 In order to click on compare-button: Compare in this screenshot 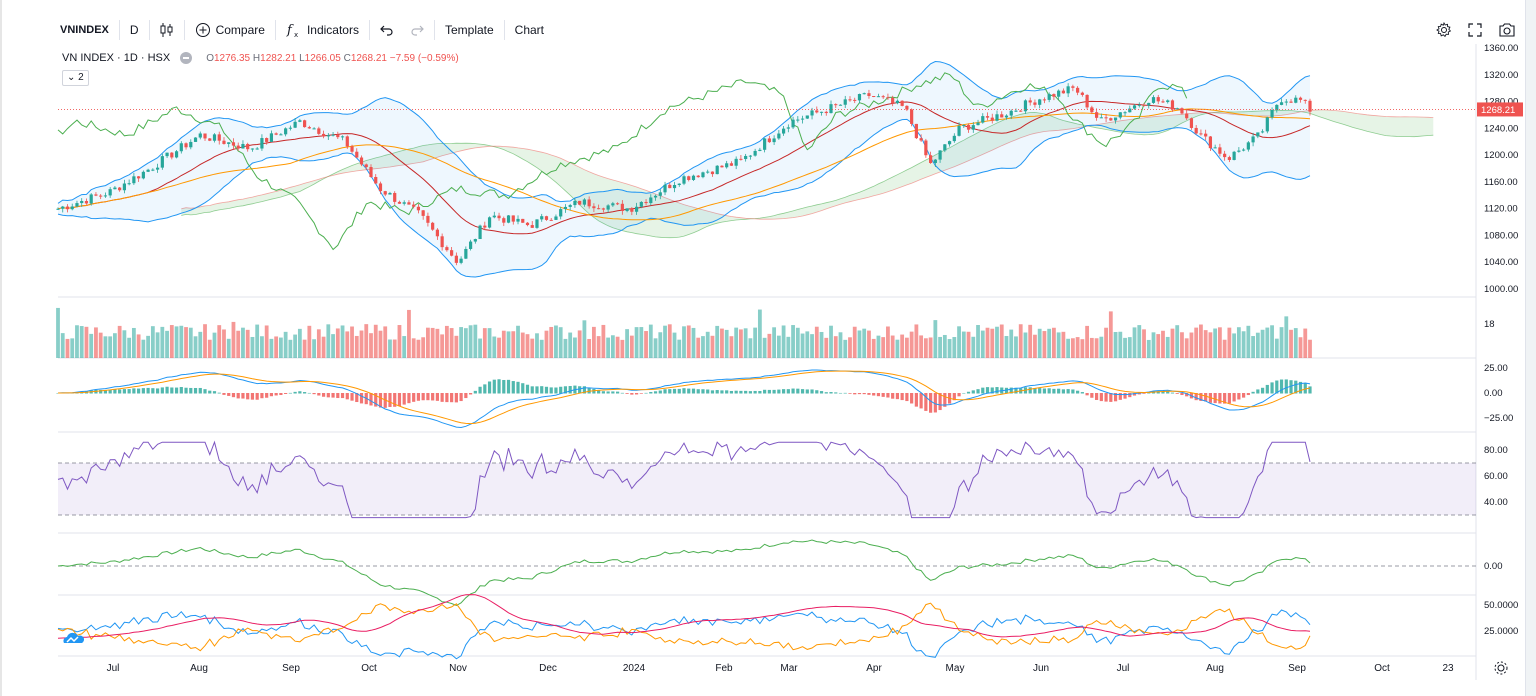, I will do `click(230, 30)`.